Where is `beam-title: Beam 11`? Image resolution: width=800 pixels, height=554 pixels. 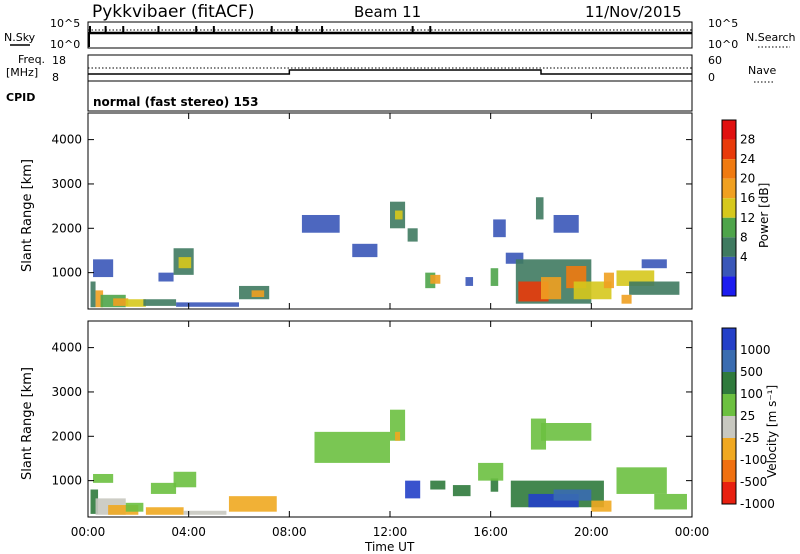 beam-title: Beam 11 is located at coordinates (387, 12).